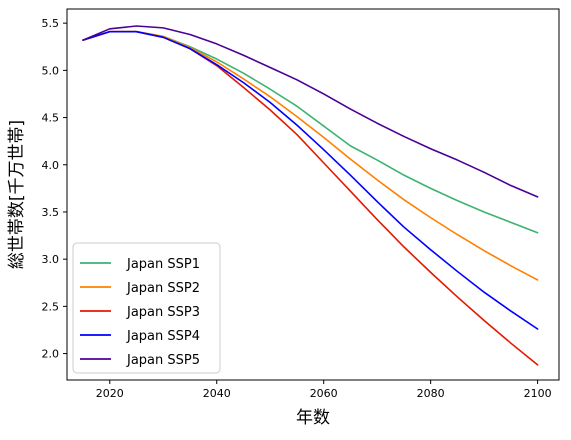 The image size is (571, 440). I want to click on legend-label: Japan SSP4, so click(163, 336).